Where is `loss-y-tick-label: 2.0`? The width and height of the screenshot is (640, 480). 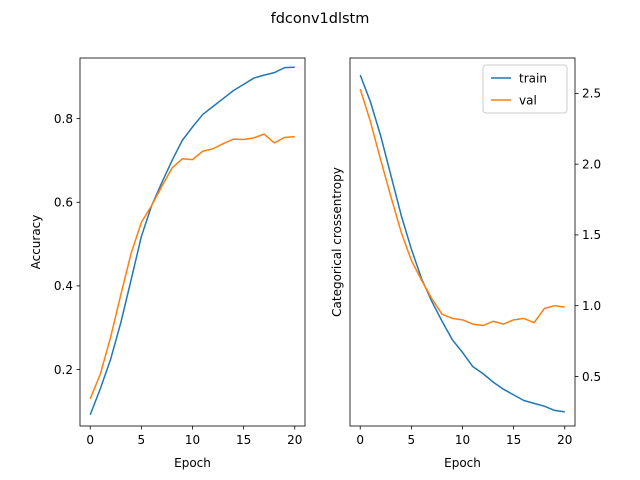 loss-y-tick-label: 2.0 is located at coordinates (591, 164).